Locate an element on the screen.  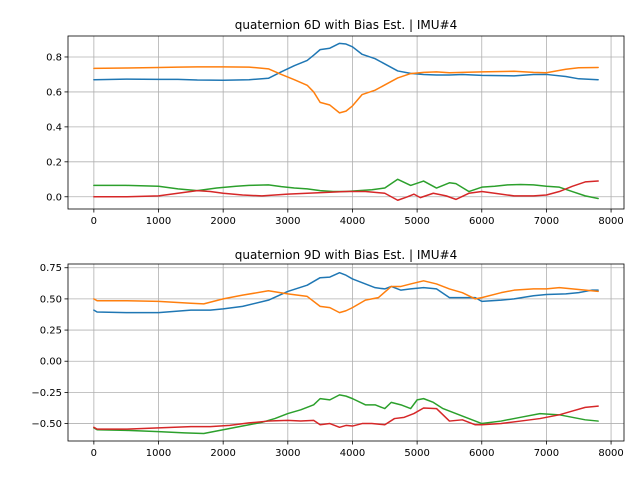
y-tick-label: 0.50 is located at coordinates (51, 299).